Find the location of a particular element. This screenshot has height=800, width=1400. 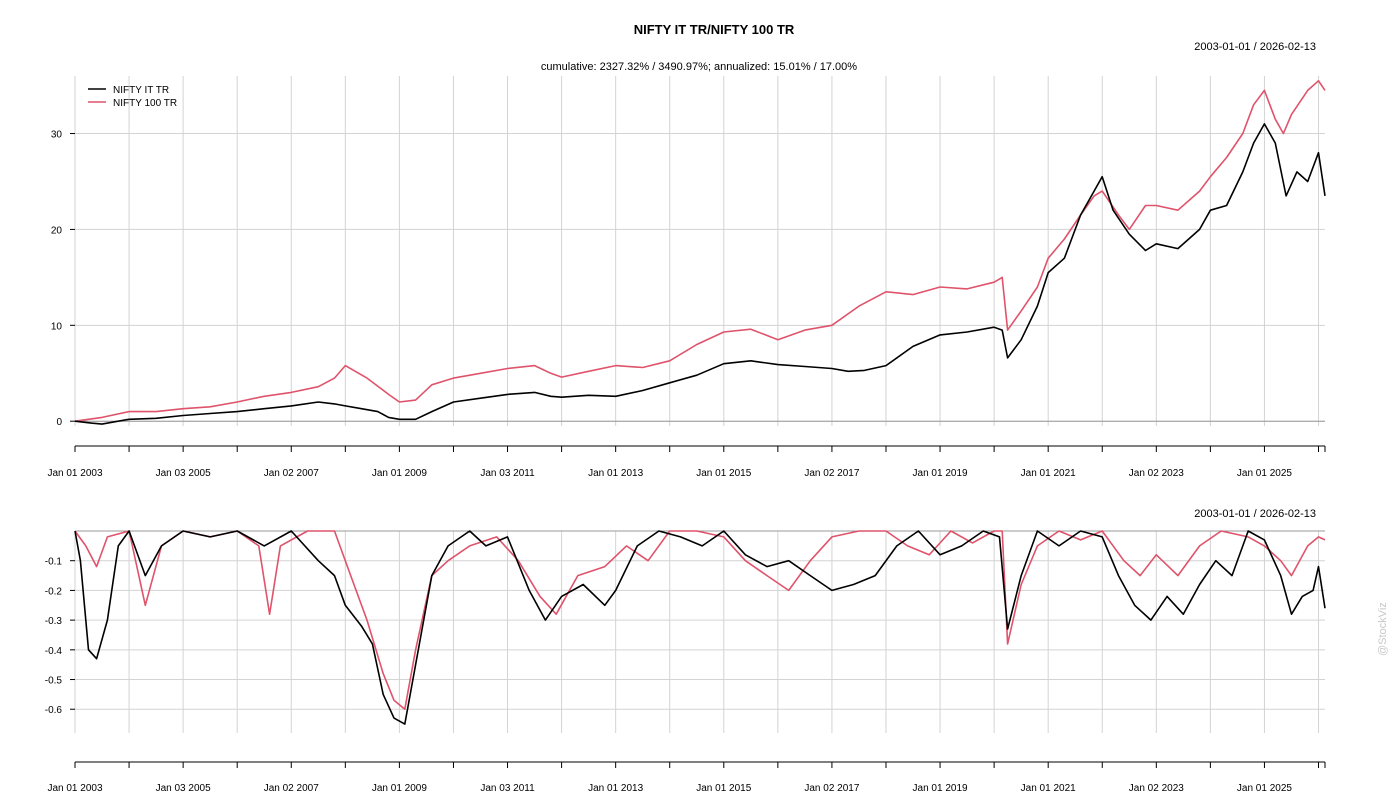

watermark: @StockViz is located at coordinates (1382, 625).